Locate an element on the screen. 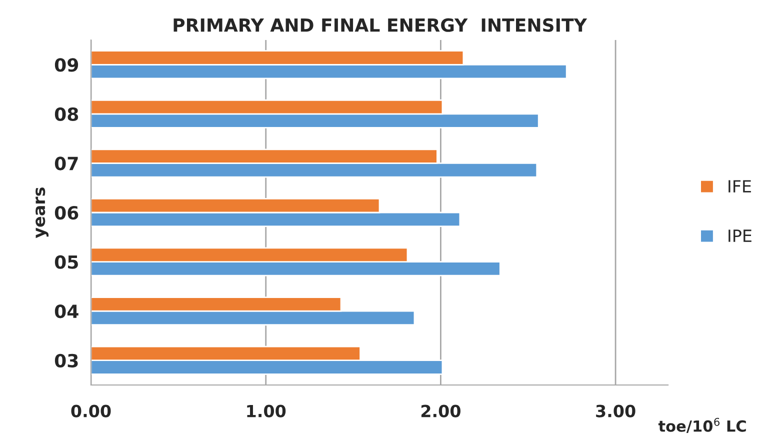 The width and height of the screenshot is (769, 440). chart-title: PRIMARY AND FINAL ENERGY INTENSITY is located at coordinates (381, 25).